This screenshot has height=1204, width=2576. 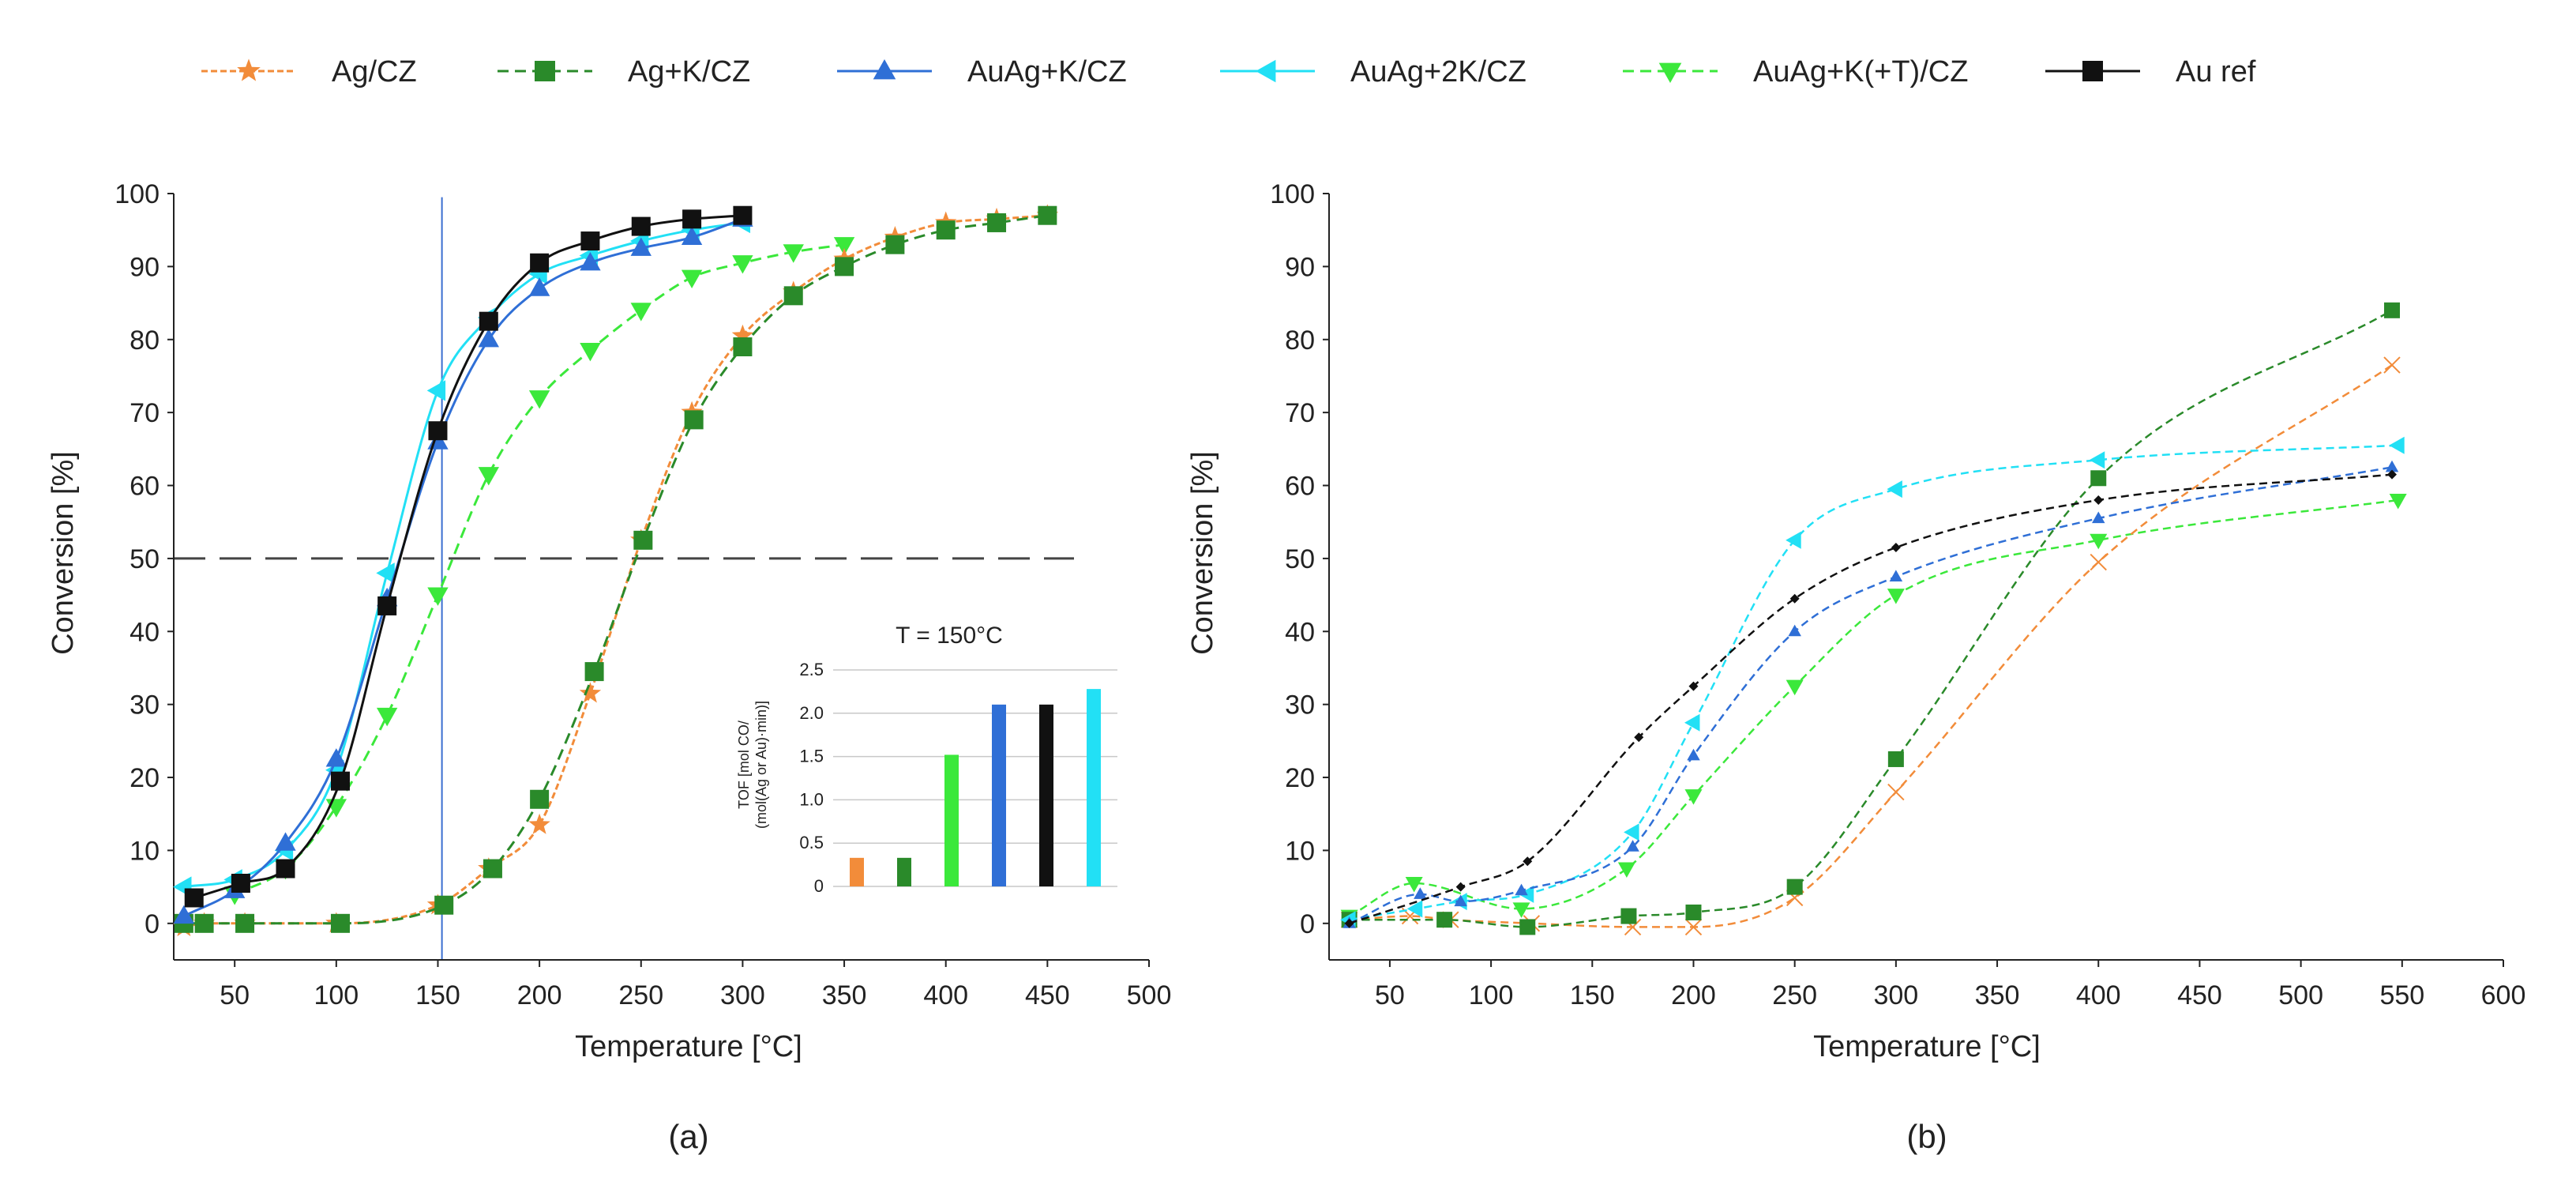 I want to click on inset-y-axis-title-line2: (mol(Ag or Au)·min)], so click(x=761, y=765).